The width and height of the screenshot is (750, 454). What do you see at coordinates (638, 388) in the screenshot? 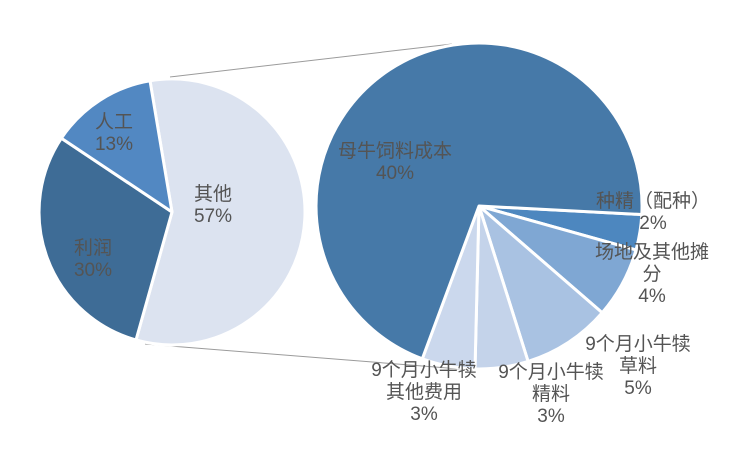
I see `label-calf-forage-value: 5%` at bounding box center [638, 388].